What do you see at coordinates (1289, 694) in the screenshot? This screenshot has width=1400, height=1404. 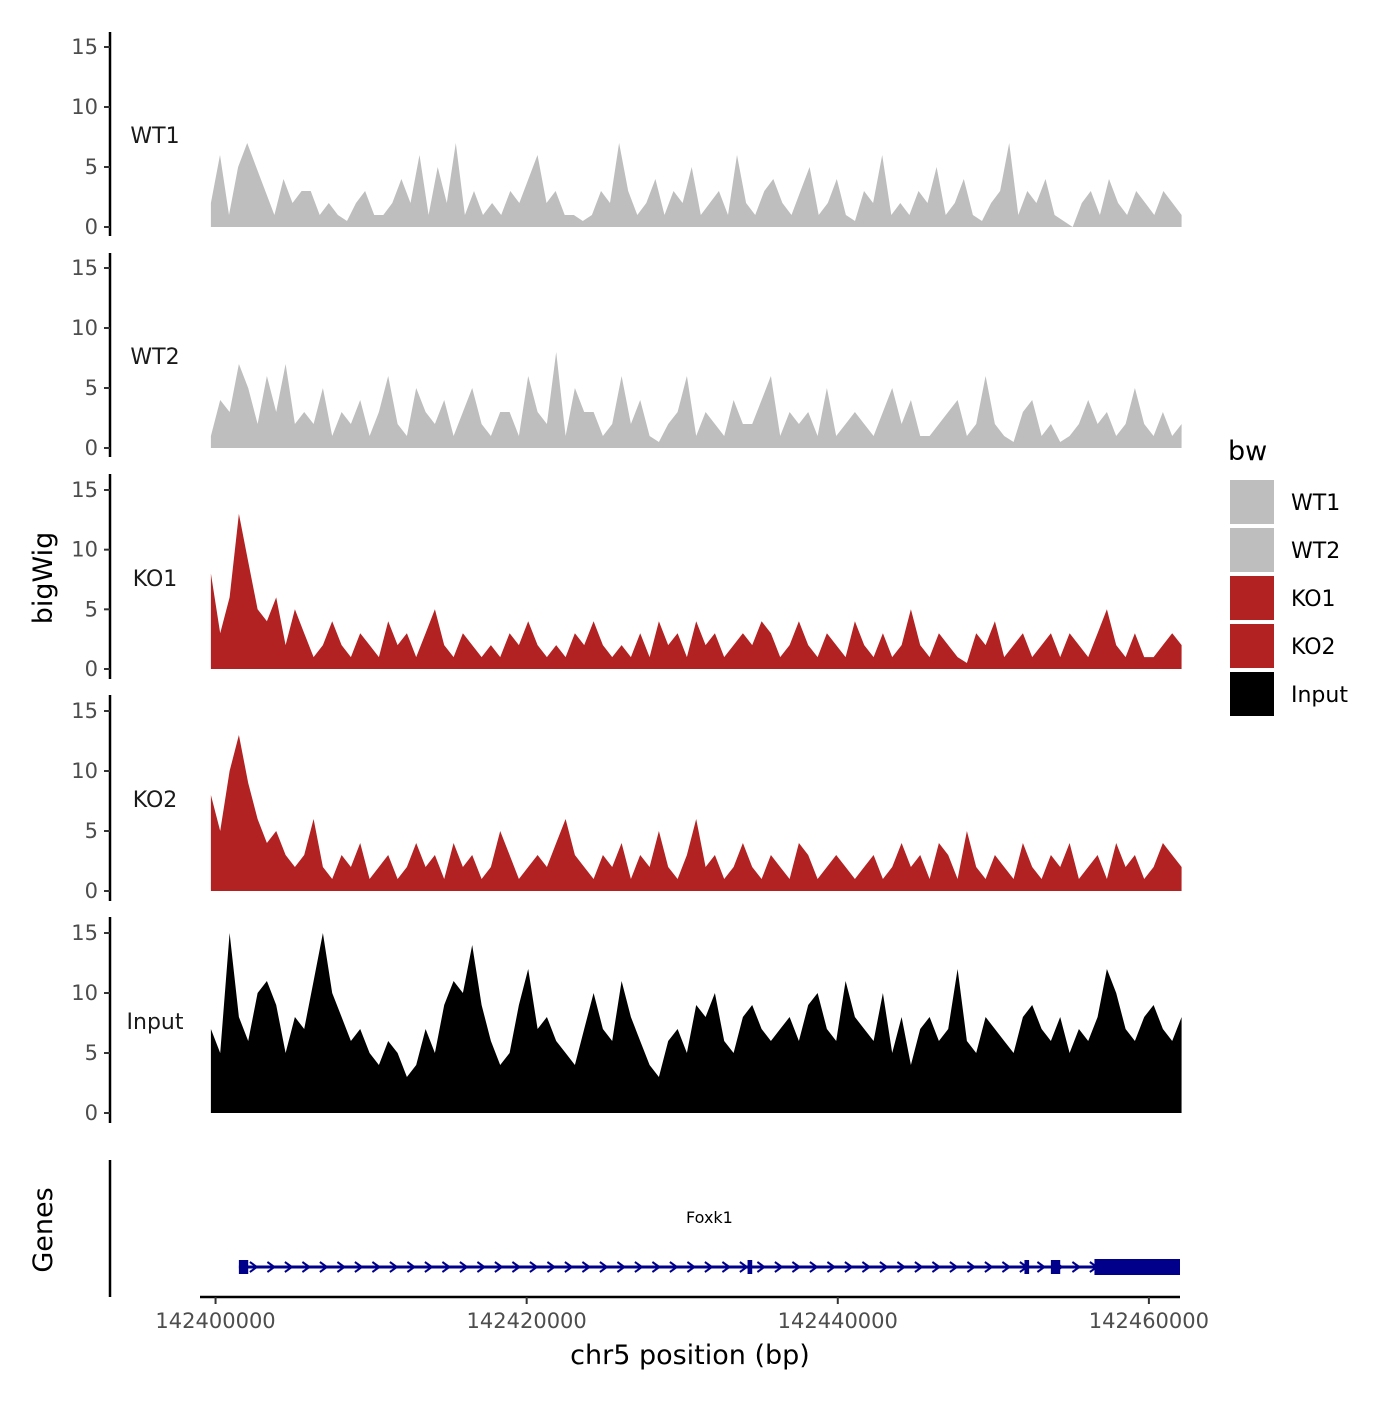 I see `legend-item-input: Input` at bounding box center [1289, 694].